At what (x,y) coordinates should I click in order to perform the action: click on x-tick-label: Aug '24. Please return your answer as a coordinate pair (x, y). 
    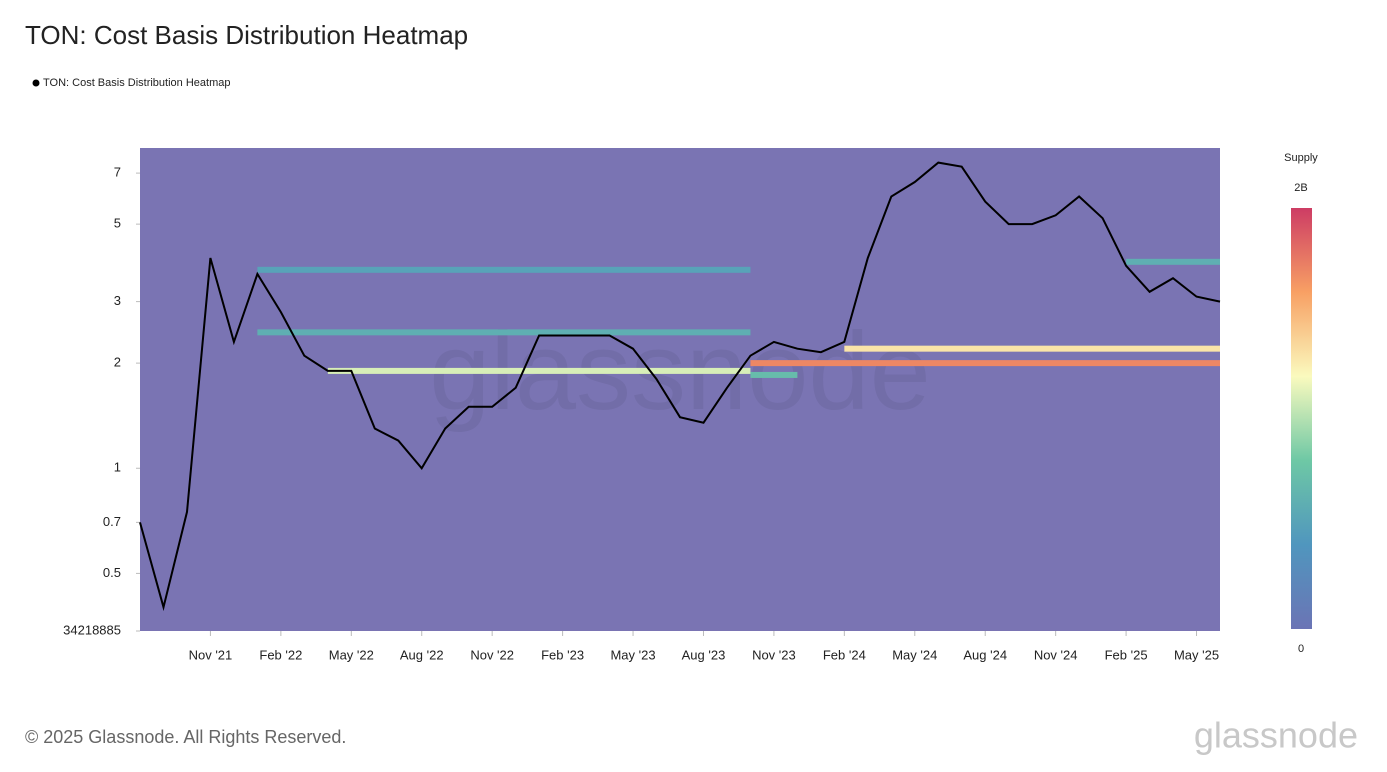
    Looking at the image, I should click on (985, 654).